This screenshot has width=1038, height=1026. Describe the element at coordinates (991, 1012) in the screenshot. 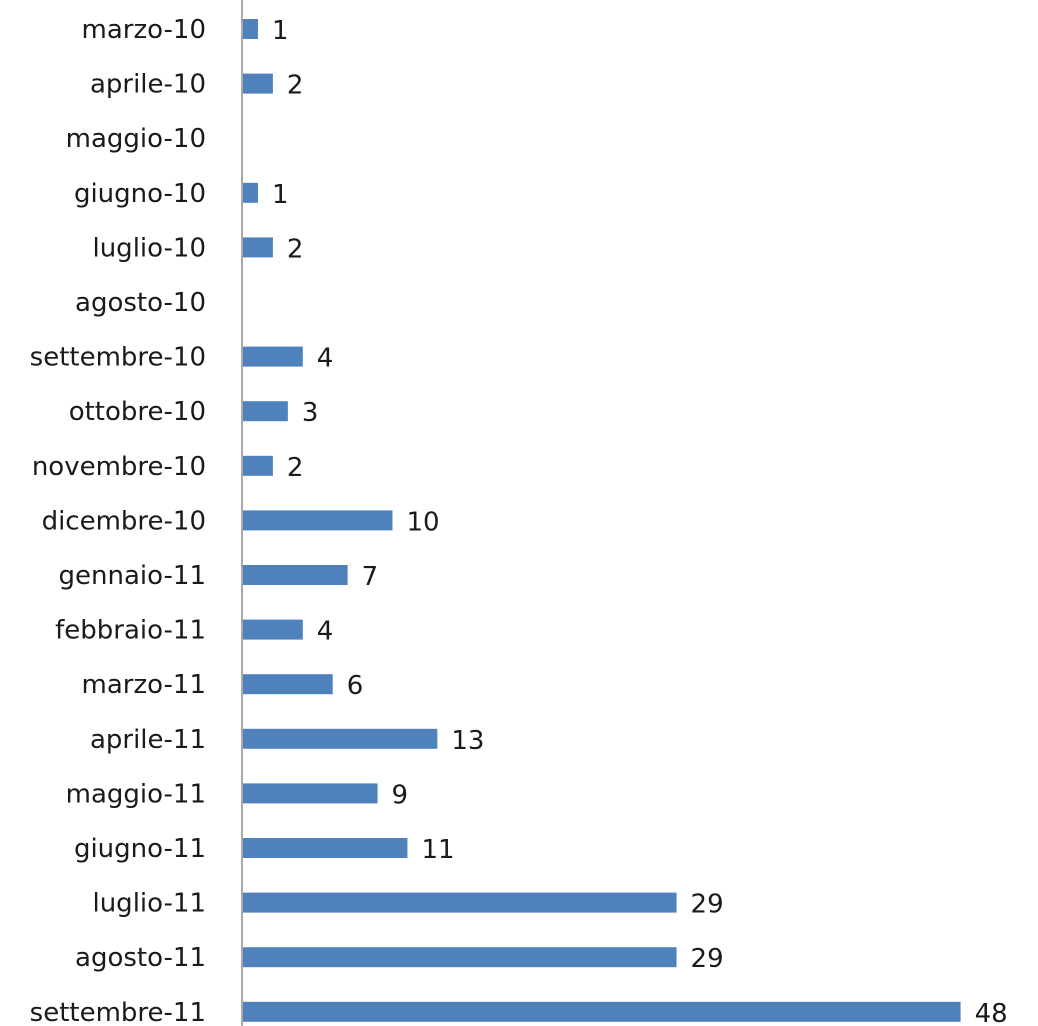

I see `value-label: 48` at that location.